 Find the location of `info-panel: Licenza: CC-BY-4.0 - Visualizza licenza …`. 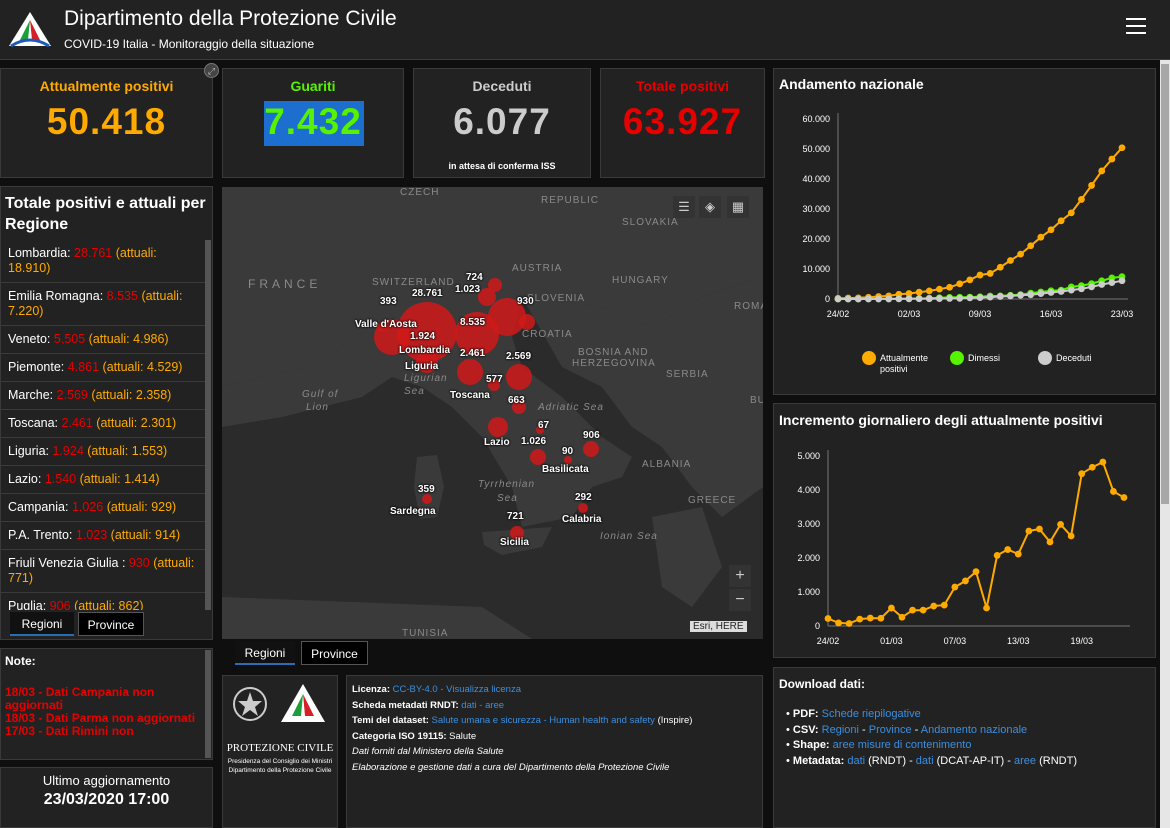

info-panel: Licenza: CC-BY-4.0 - Visualizza licenza … is located at coordinates (554, 751).